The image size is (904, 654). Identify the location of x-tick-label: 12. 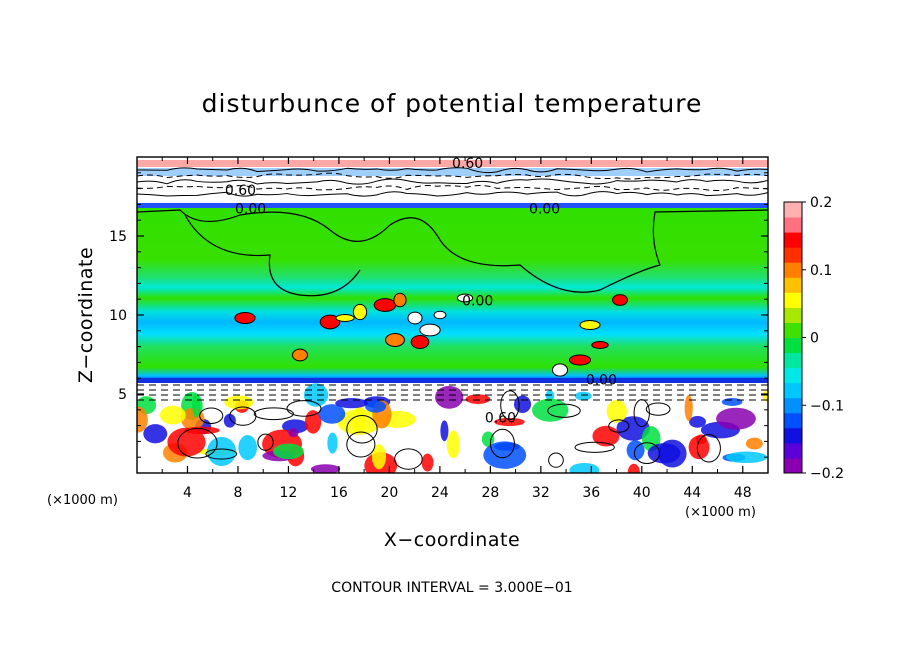
(289, 493).